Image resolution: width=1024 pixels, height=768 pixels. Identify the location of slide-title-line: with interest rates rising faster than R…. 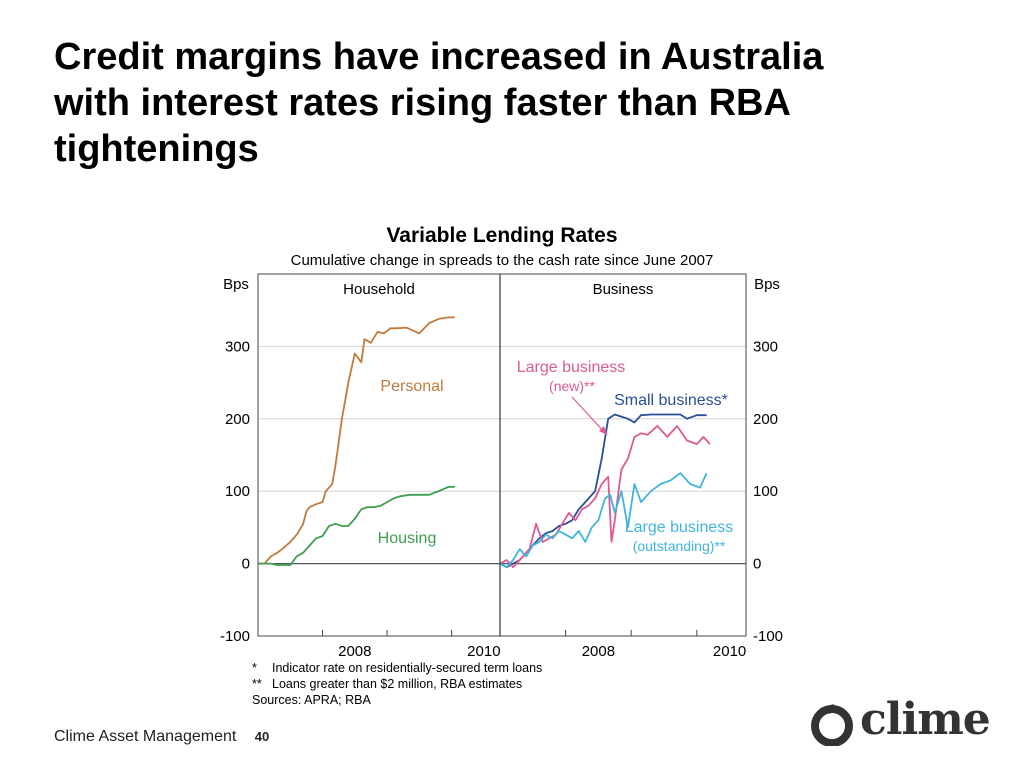
(422, 103).